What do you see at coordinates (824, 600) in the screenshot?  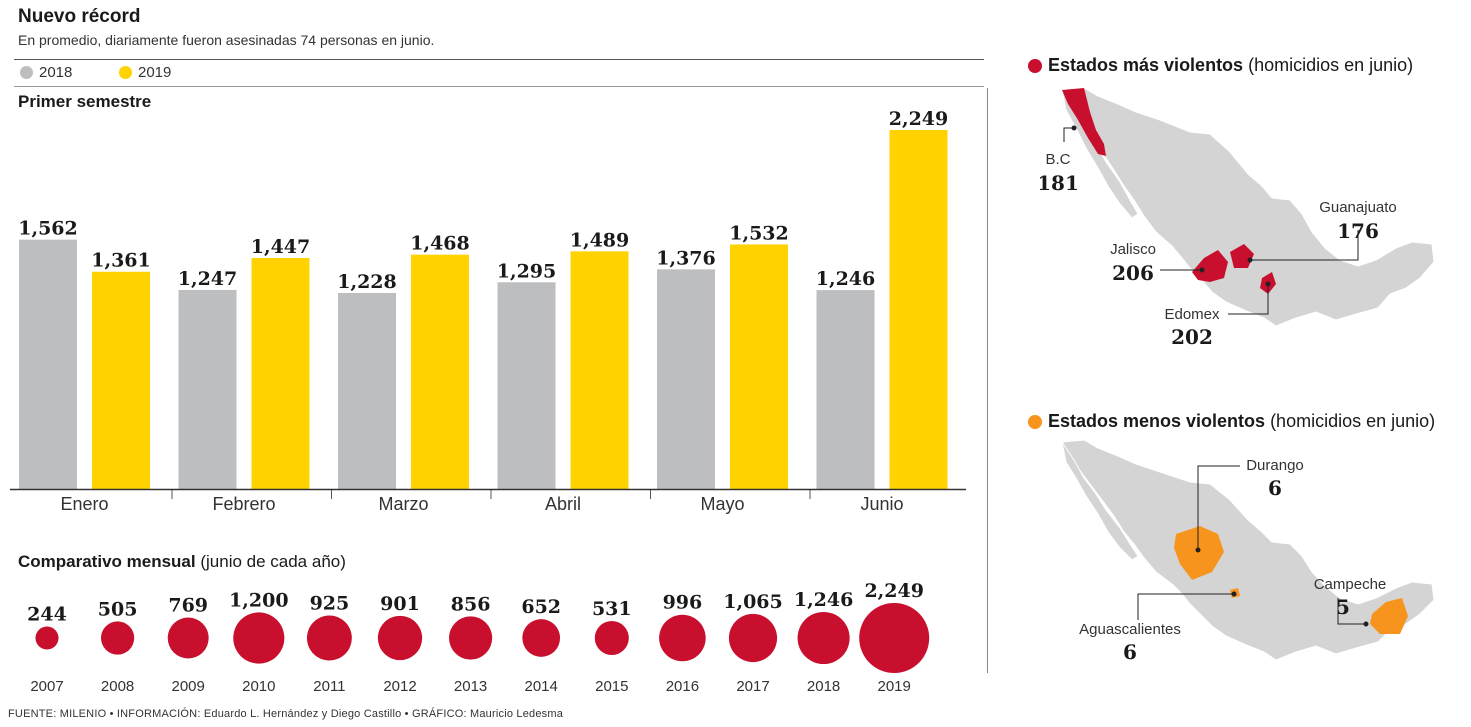 I see `bubble-value-2018: 1,246` at bounding box center [824, 600].